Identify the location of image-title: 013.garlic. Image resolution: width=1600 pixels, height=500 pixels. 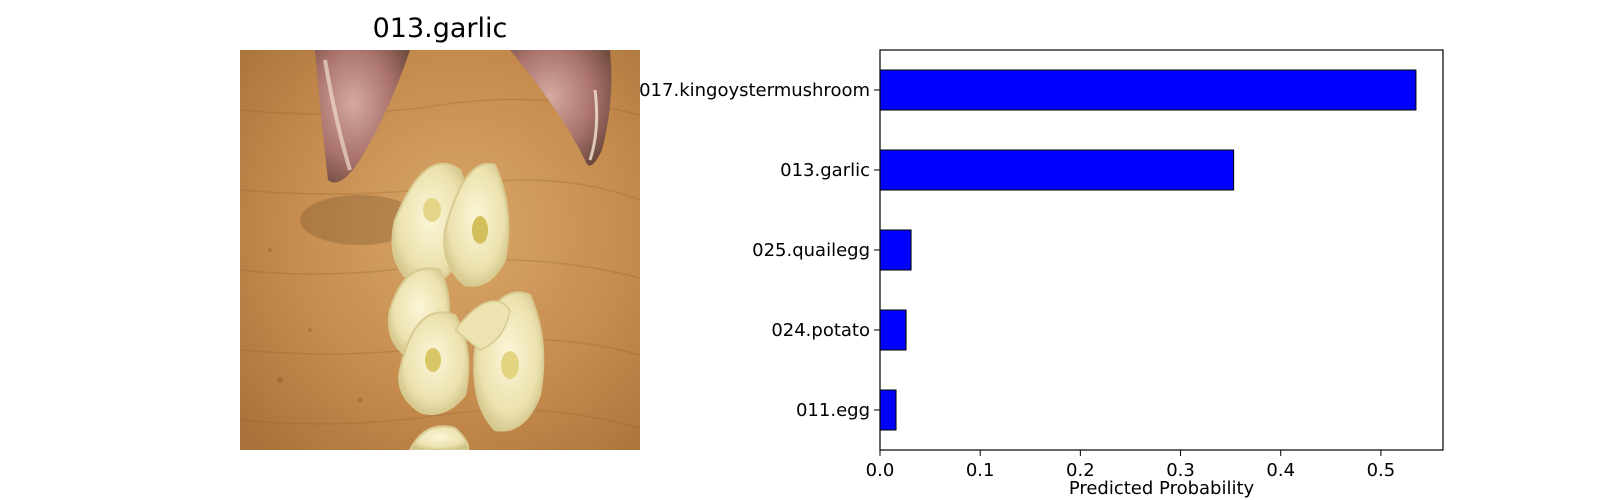
(440, 28).